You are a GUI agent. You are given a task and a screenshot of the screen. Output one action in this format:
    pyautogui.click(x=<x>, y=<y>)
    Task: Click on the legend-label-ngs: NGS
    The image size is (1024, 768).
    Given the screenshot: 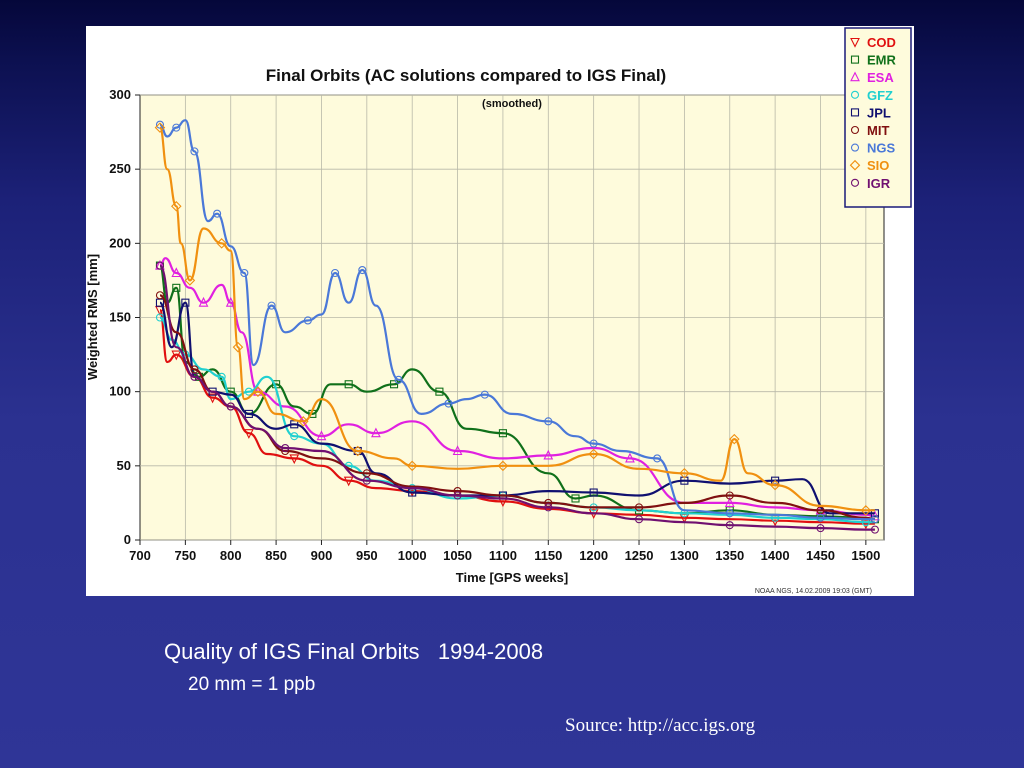 What is the action you would take?
    pyautogui.click(x=881, y=148)
    